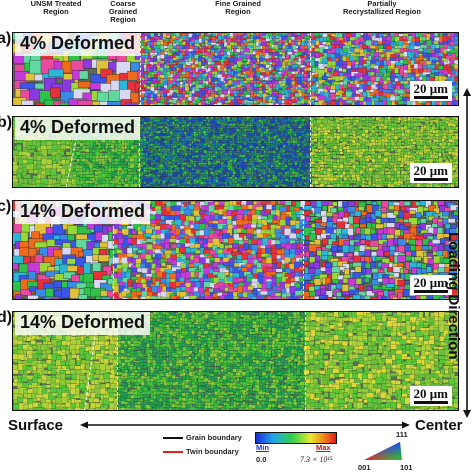 This screenshot has height=474, width=474. Describe the element at coordinates (406, 467) in the screenshot. I see `ipf-101-label: 101` at that location.